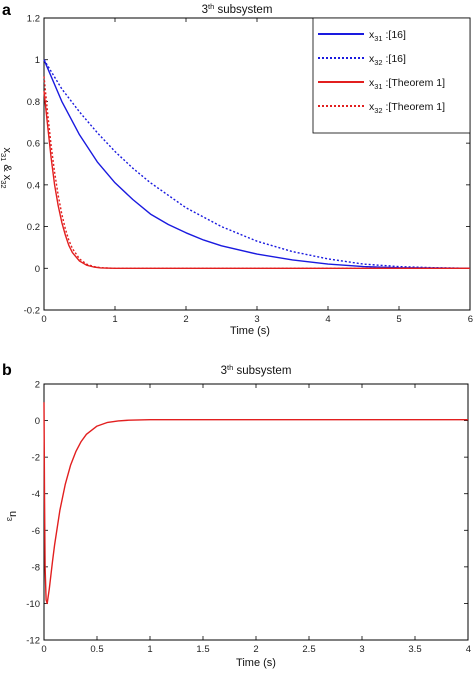  What do you see at coordinates (12, 516) in the screenshot?
I see `panel-b-y-axis-label: u3` at bounding box center [12, 516].